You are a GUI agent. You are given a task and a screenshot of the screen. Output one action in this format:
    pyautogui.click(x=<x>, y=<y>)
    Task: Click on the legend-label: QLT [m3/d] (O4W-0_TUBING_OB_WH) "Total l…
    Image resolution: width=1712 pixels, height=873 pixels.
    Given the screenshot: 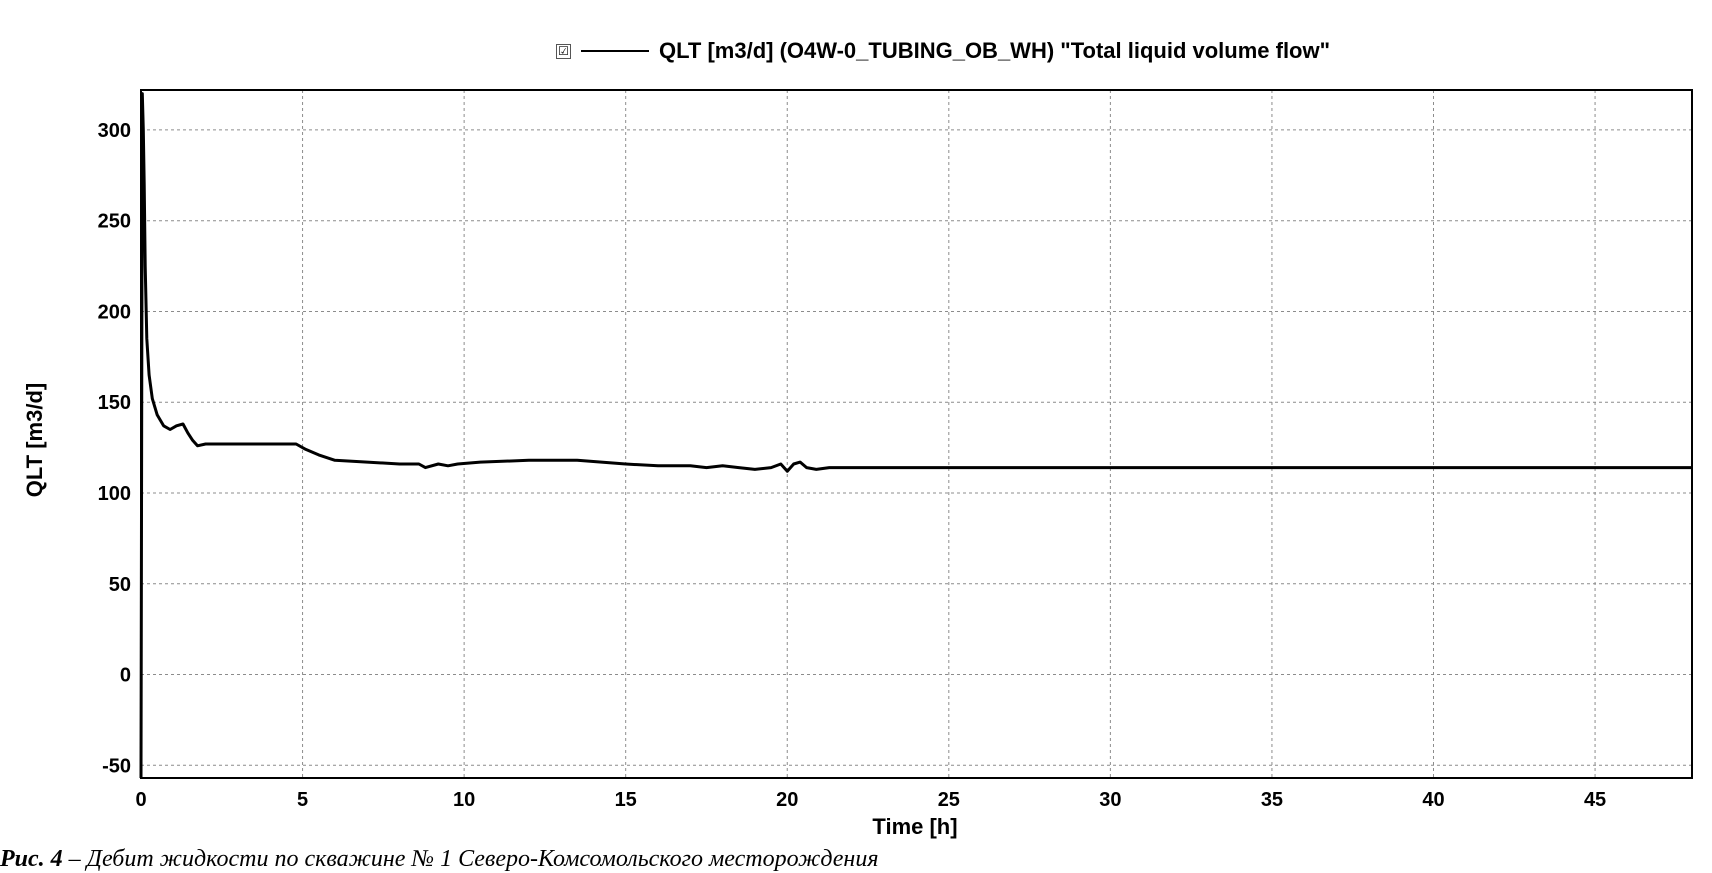 What is the action you would take?
    pyautogui.click(x=995, y=50)
    